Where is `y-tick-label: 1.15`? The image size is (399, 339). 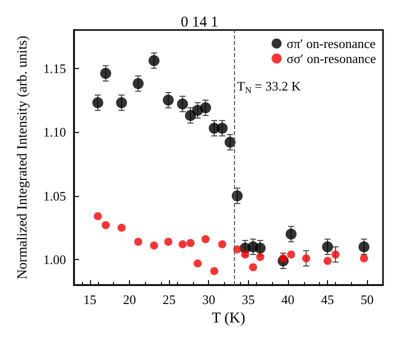 y-tick-label: 1.15 is located at coordinates (54, 68).